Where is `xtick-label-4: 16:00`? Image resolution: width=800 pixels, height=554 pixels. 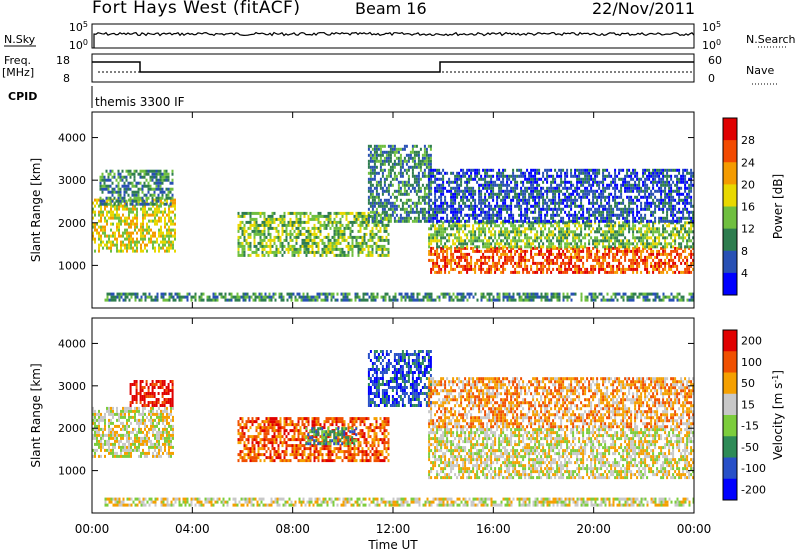
xtick-label-4: 16:00 is located at coordinates (493, 529).